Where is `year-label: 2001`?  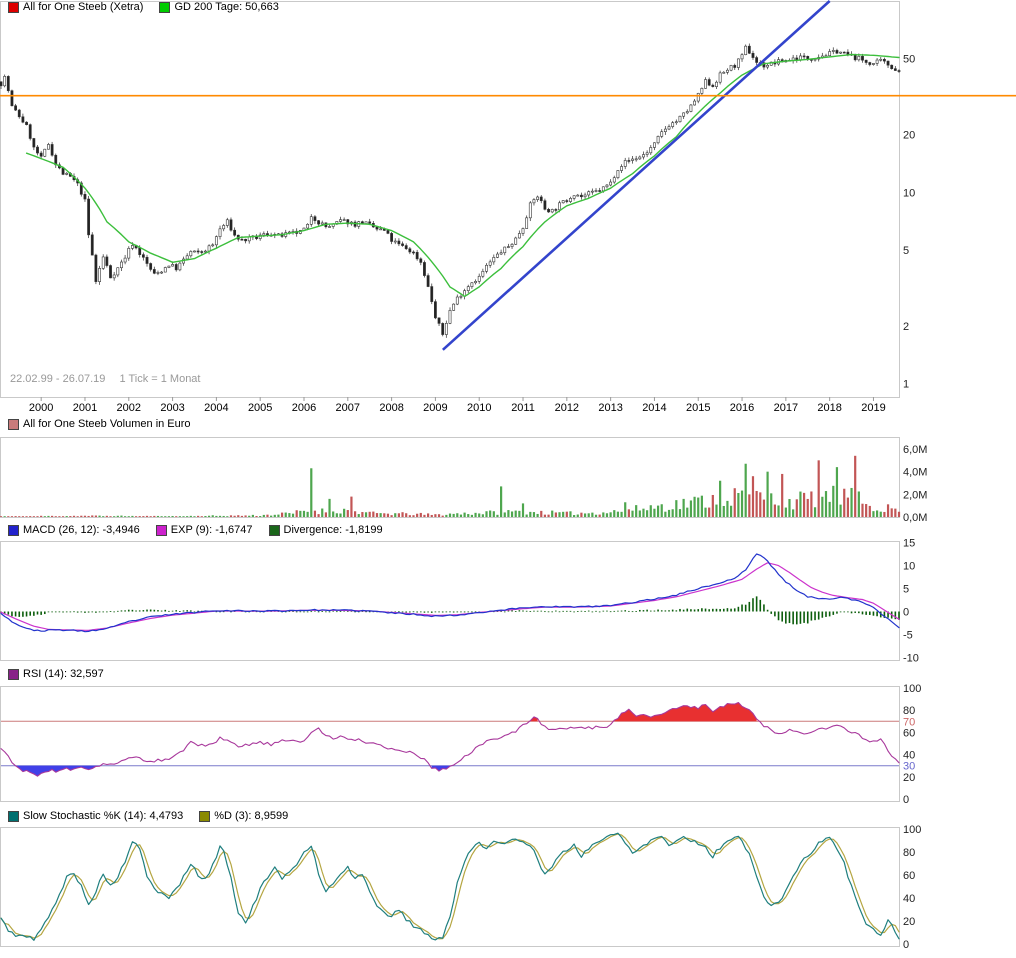
year-label: 2001 is located at coordinates (85, 408).